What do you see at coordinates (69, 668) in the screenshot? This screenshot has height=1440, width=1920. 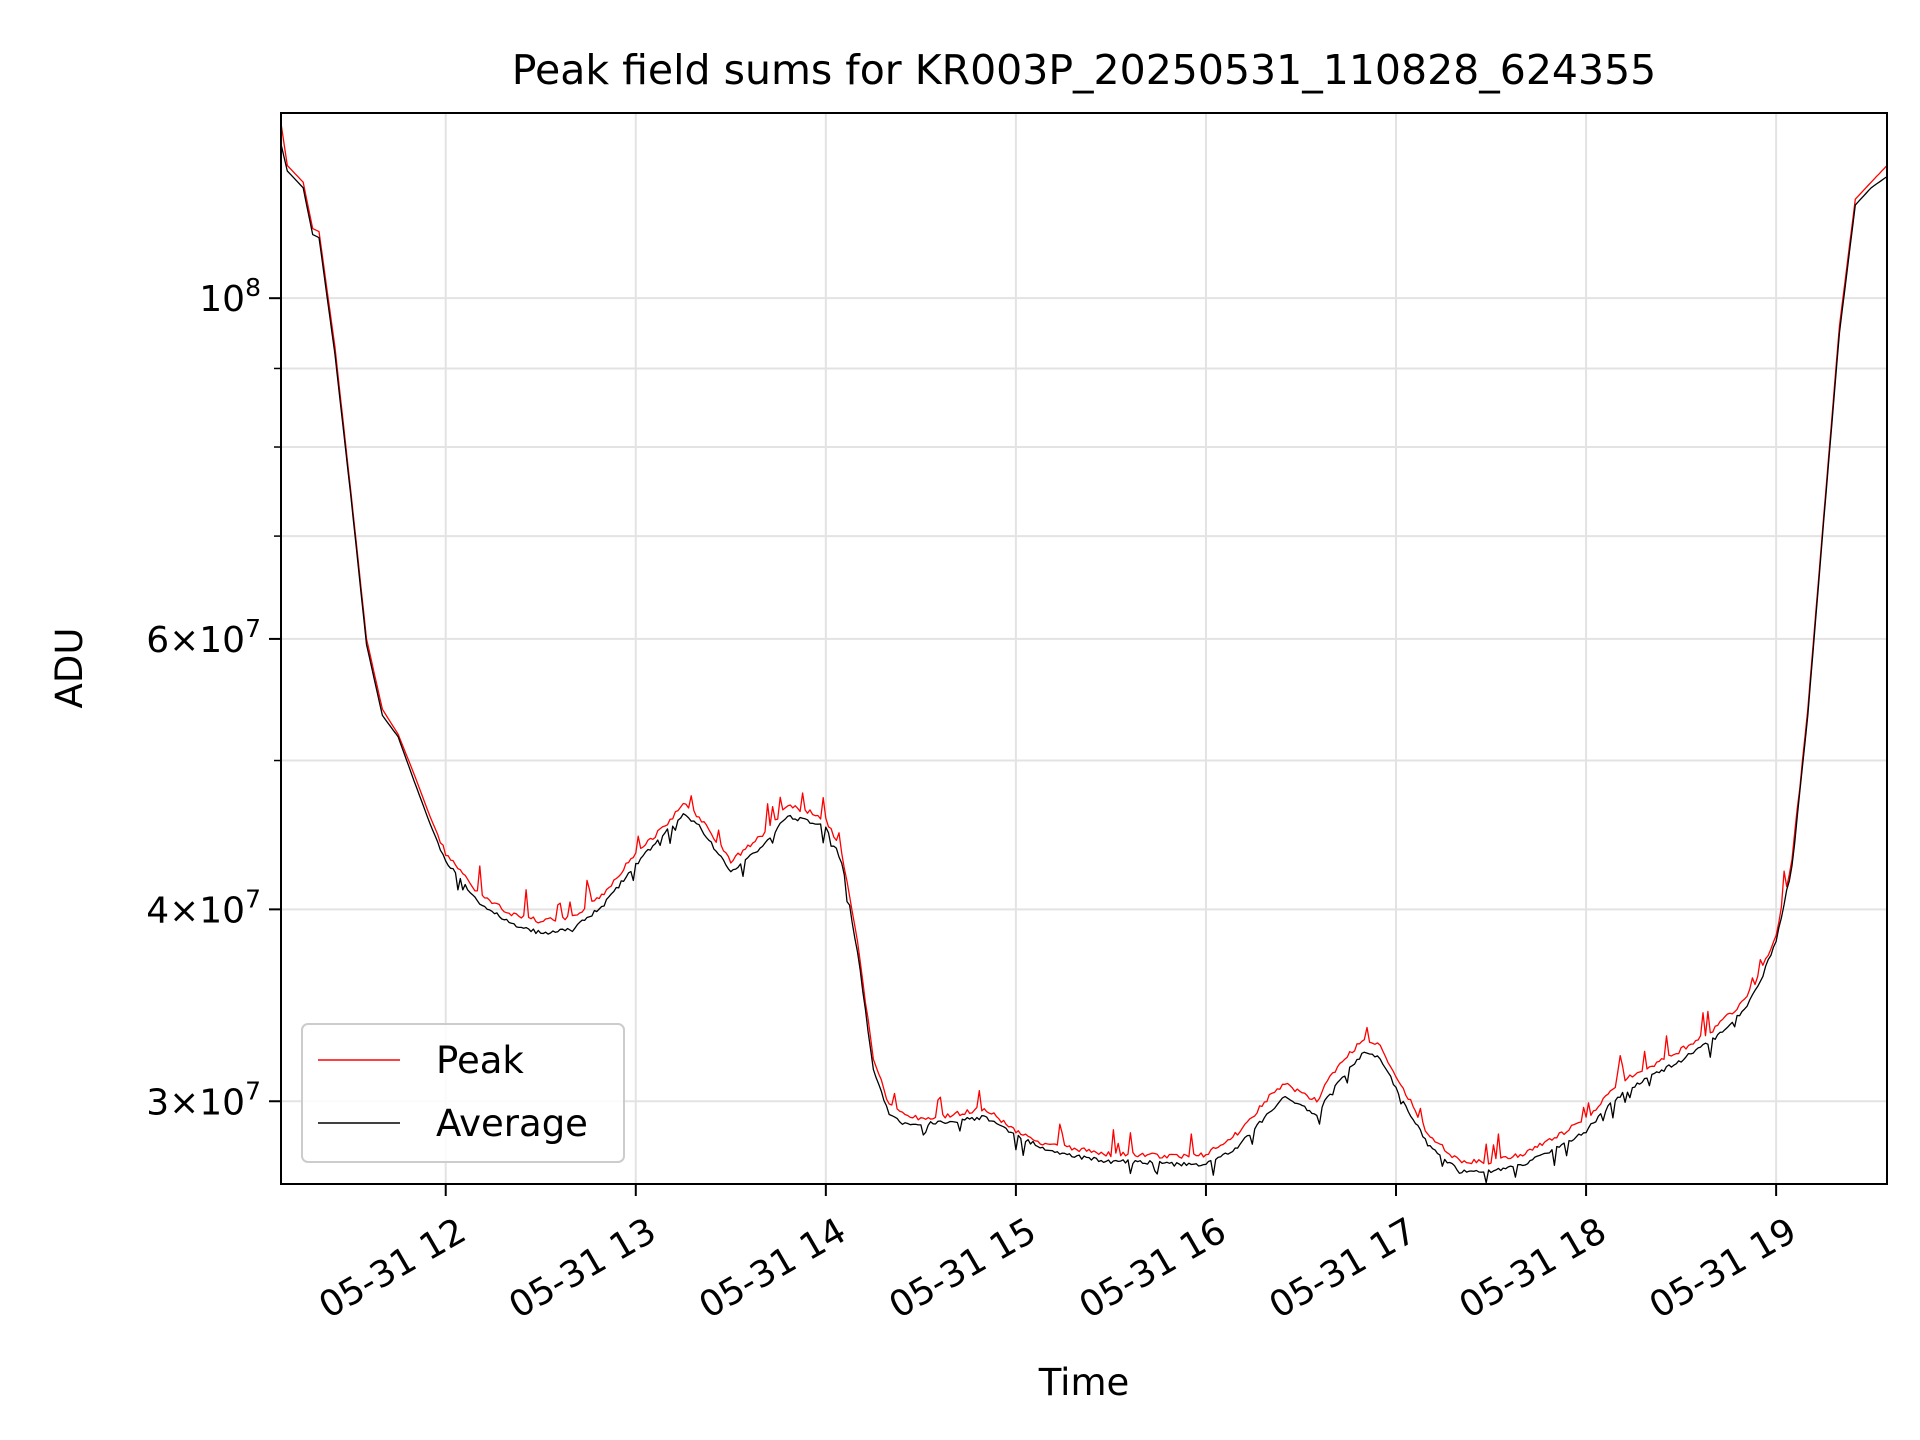 I see `y-axis-label: ADU` at bounding box center [69, 668].